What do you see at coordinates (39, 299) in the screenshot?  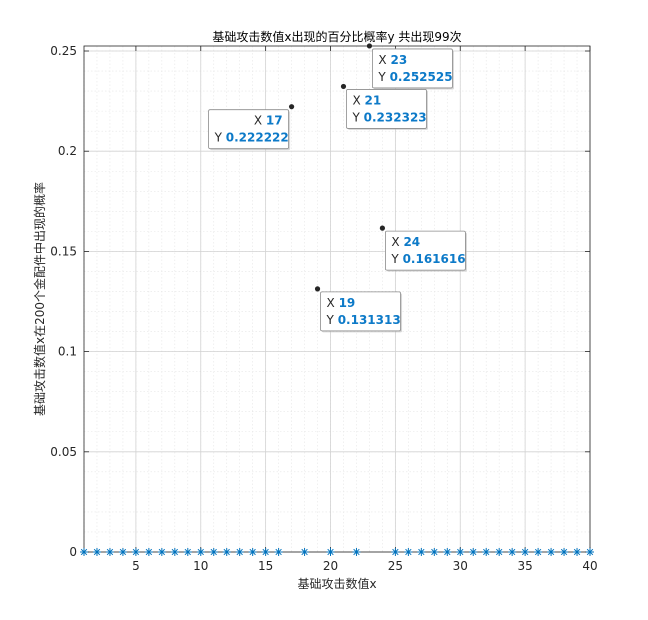 I see `y-axis-label: 基础攻击数值x在200个金配件中出现的概率` at bounding box center [39, 299].